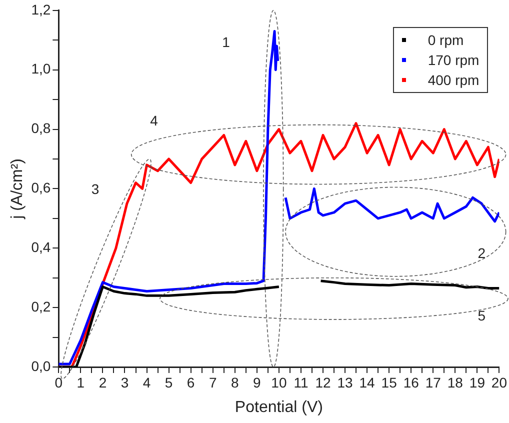 This screenshot has height=423, width=509. What do you see at coordinates (41, 366) in the screenshot?
I see `y-tick-label: 0,0` at bounding box center [41, 366].